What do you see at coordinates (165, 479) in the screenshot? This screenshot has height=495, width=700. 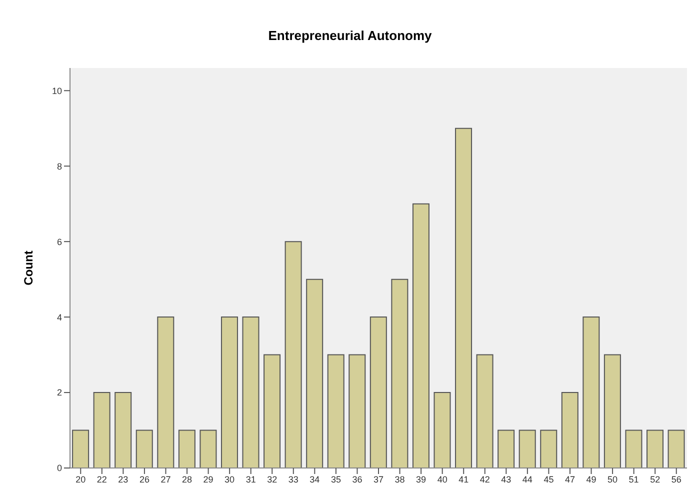 I see `x-tick-label: 27` at bounding box center [165, 479].